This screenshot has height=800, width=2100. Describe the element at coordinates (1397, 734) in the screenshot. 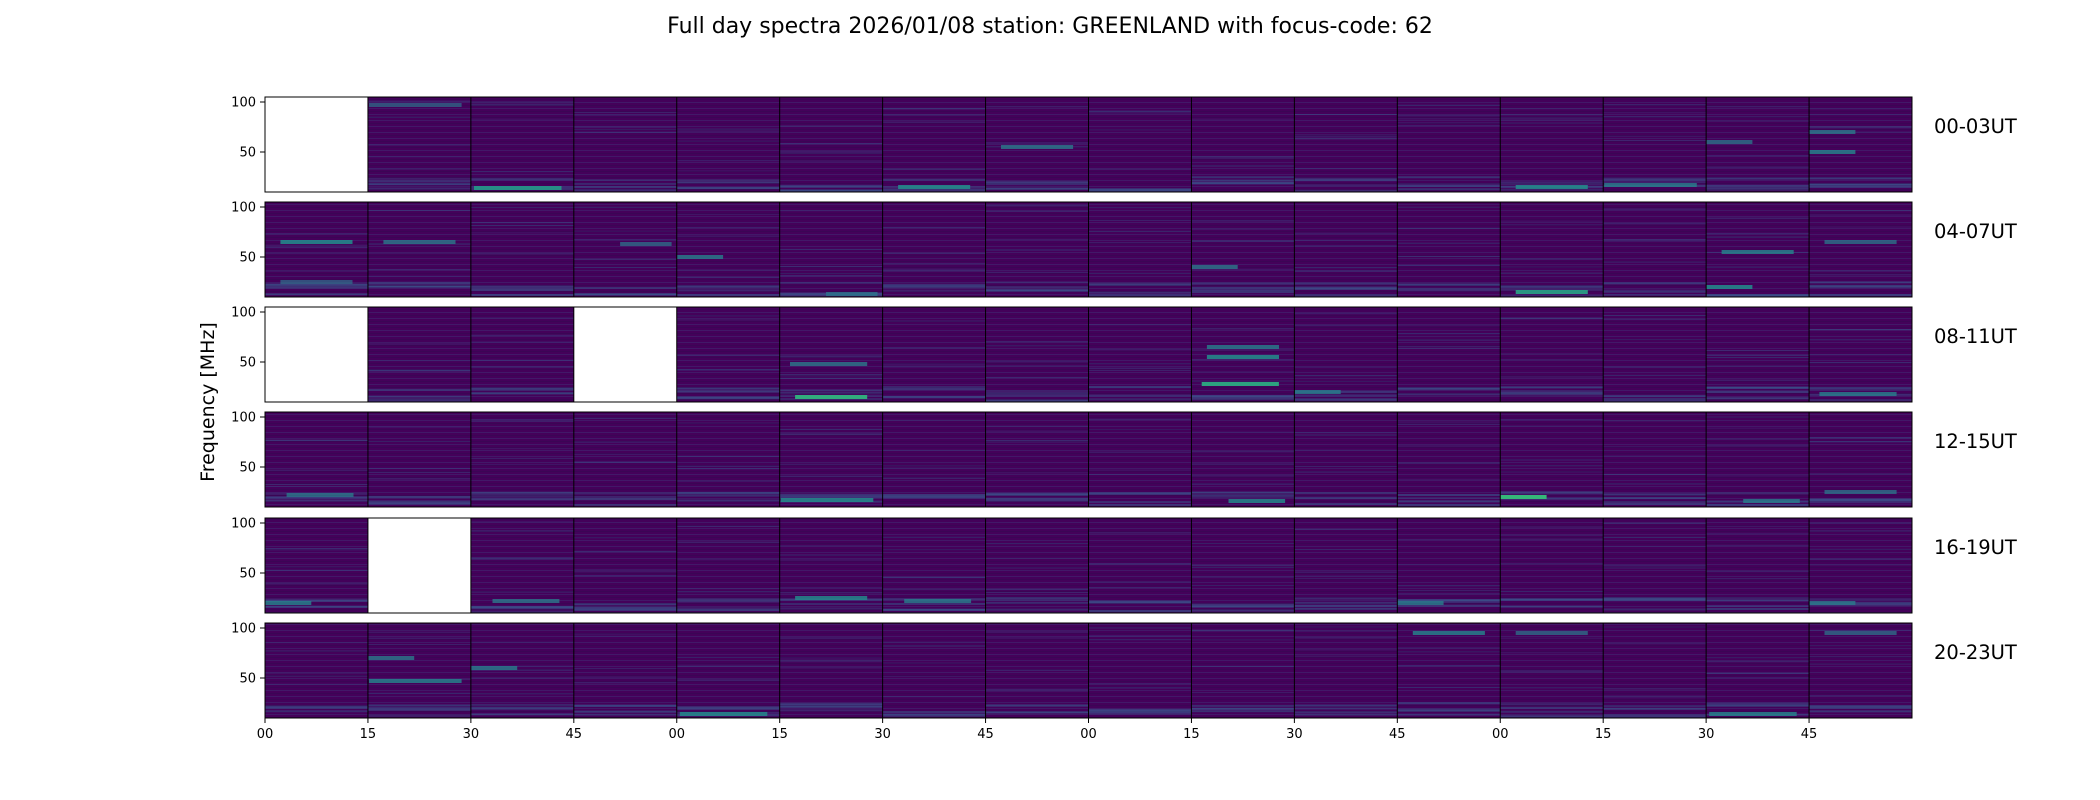

I see `x-tick-label: 45` at that location.